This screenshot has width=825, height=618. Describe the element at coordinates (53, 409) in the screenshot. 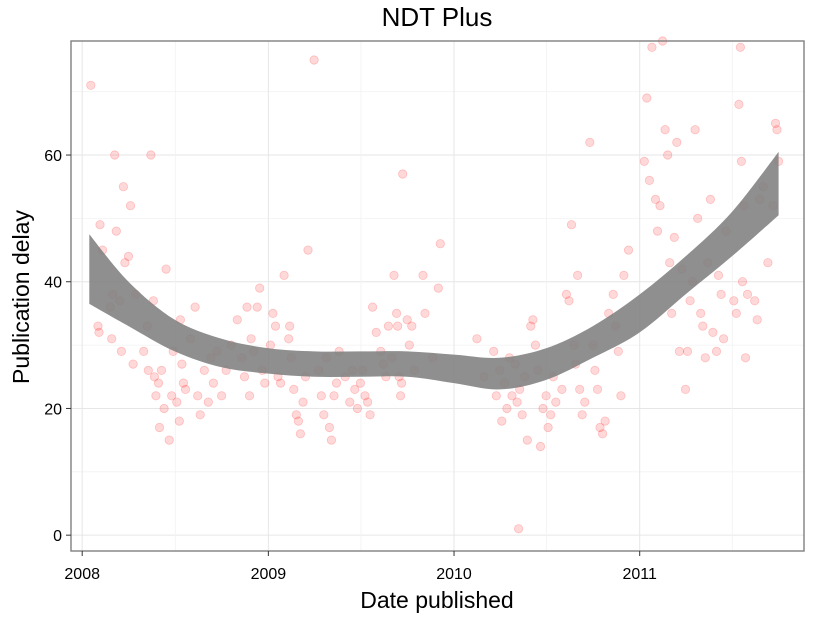

I see `y-tick-label: 20` at that location.